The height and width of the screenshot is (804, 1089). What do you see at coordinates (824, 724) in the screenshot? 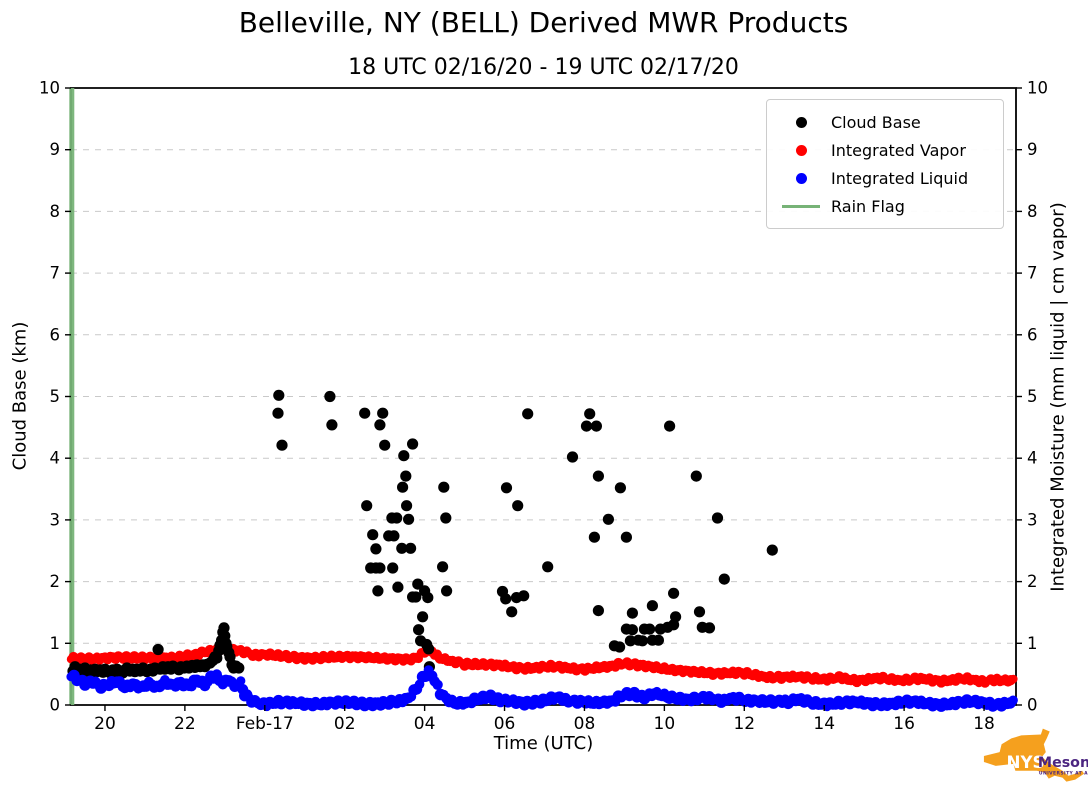
I see `tick-label: 14` at bounding box center [824, 724].